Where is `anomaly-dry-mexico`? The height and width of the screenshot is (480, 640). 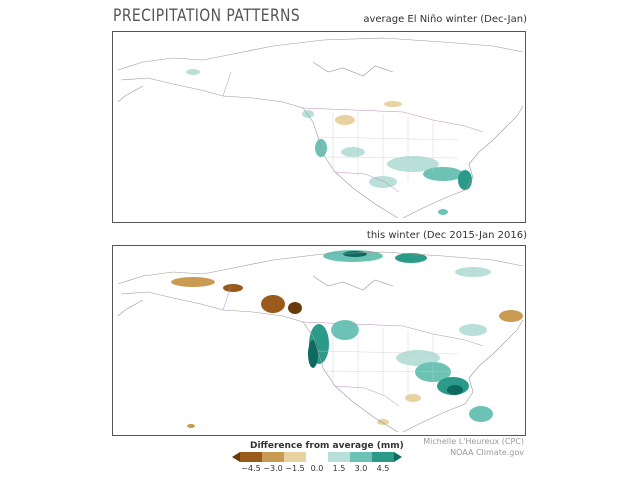 anomaly-dry-mexico is located at coordinates (383, 422).